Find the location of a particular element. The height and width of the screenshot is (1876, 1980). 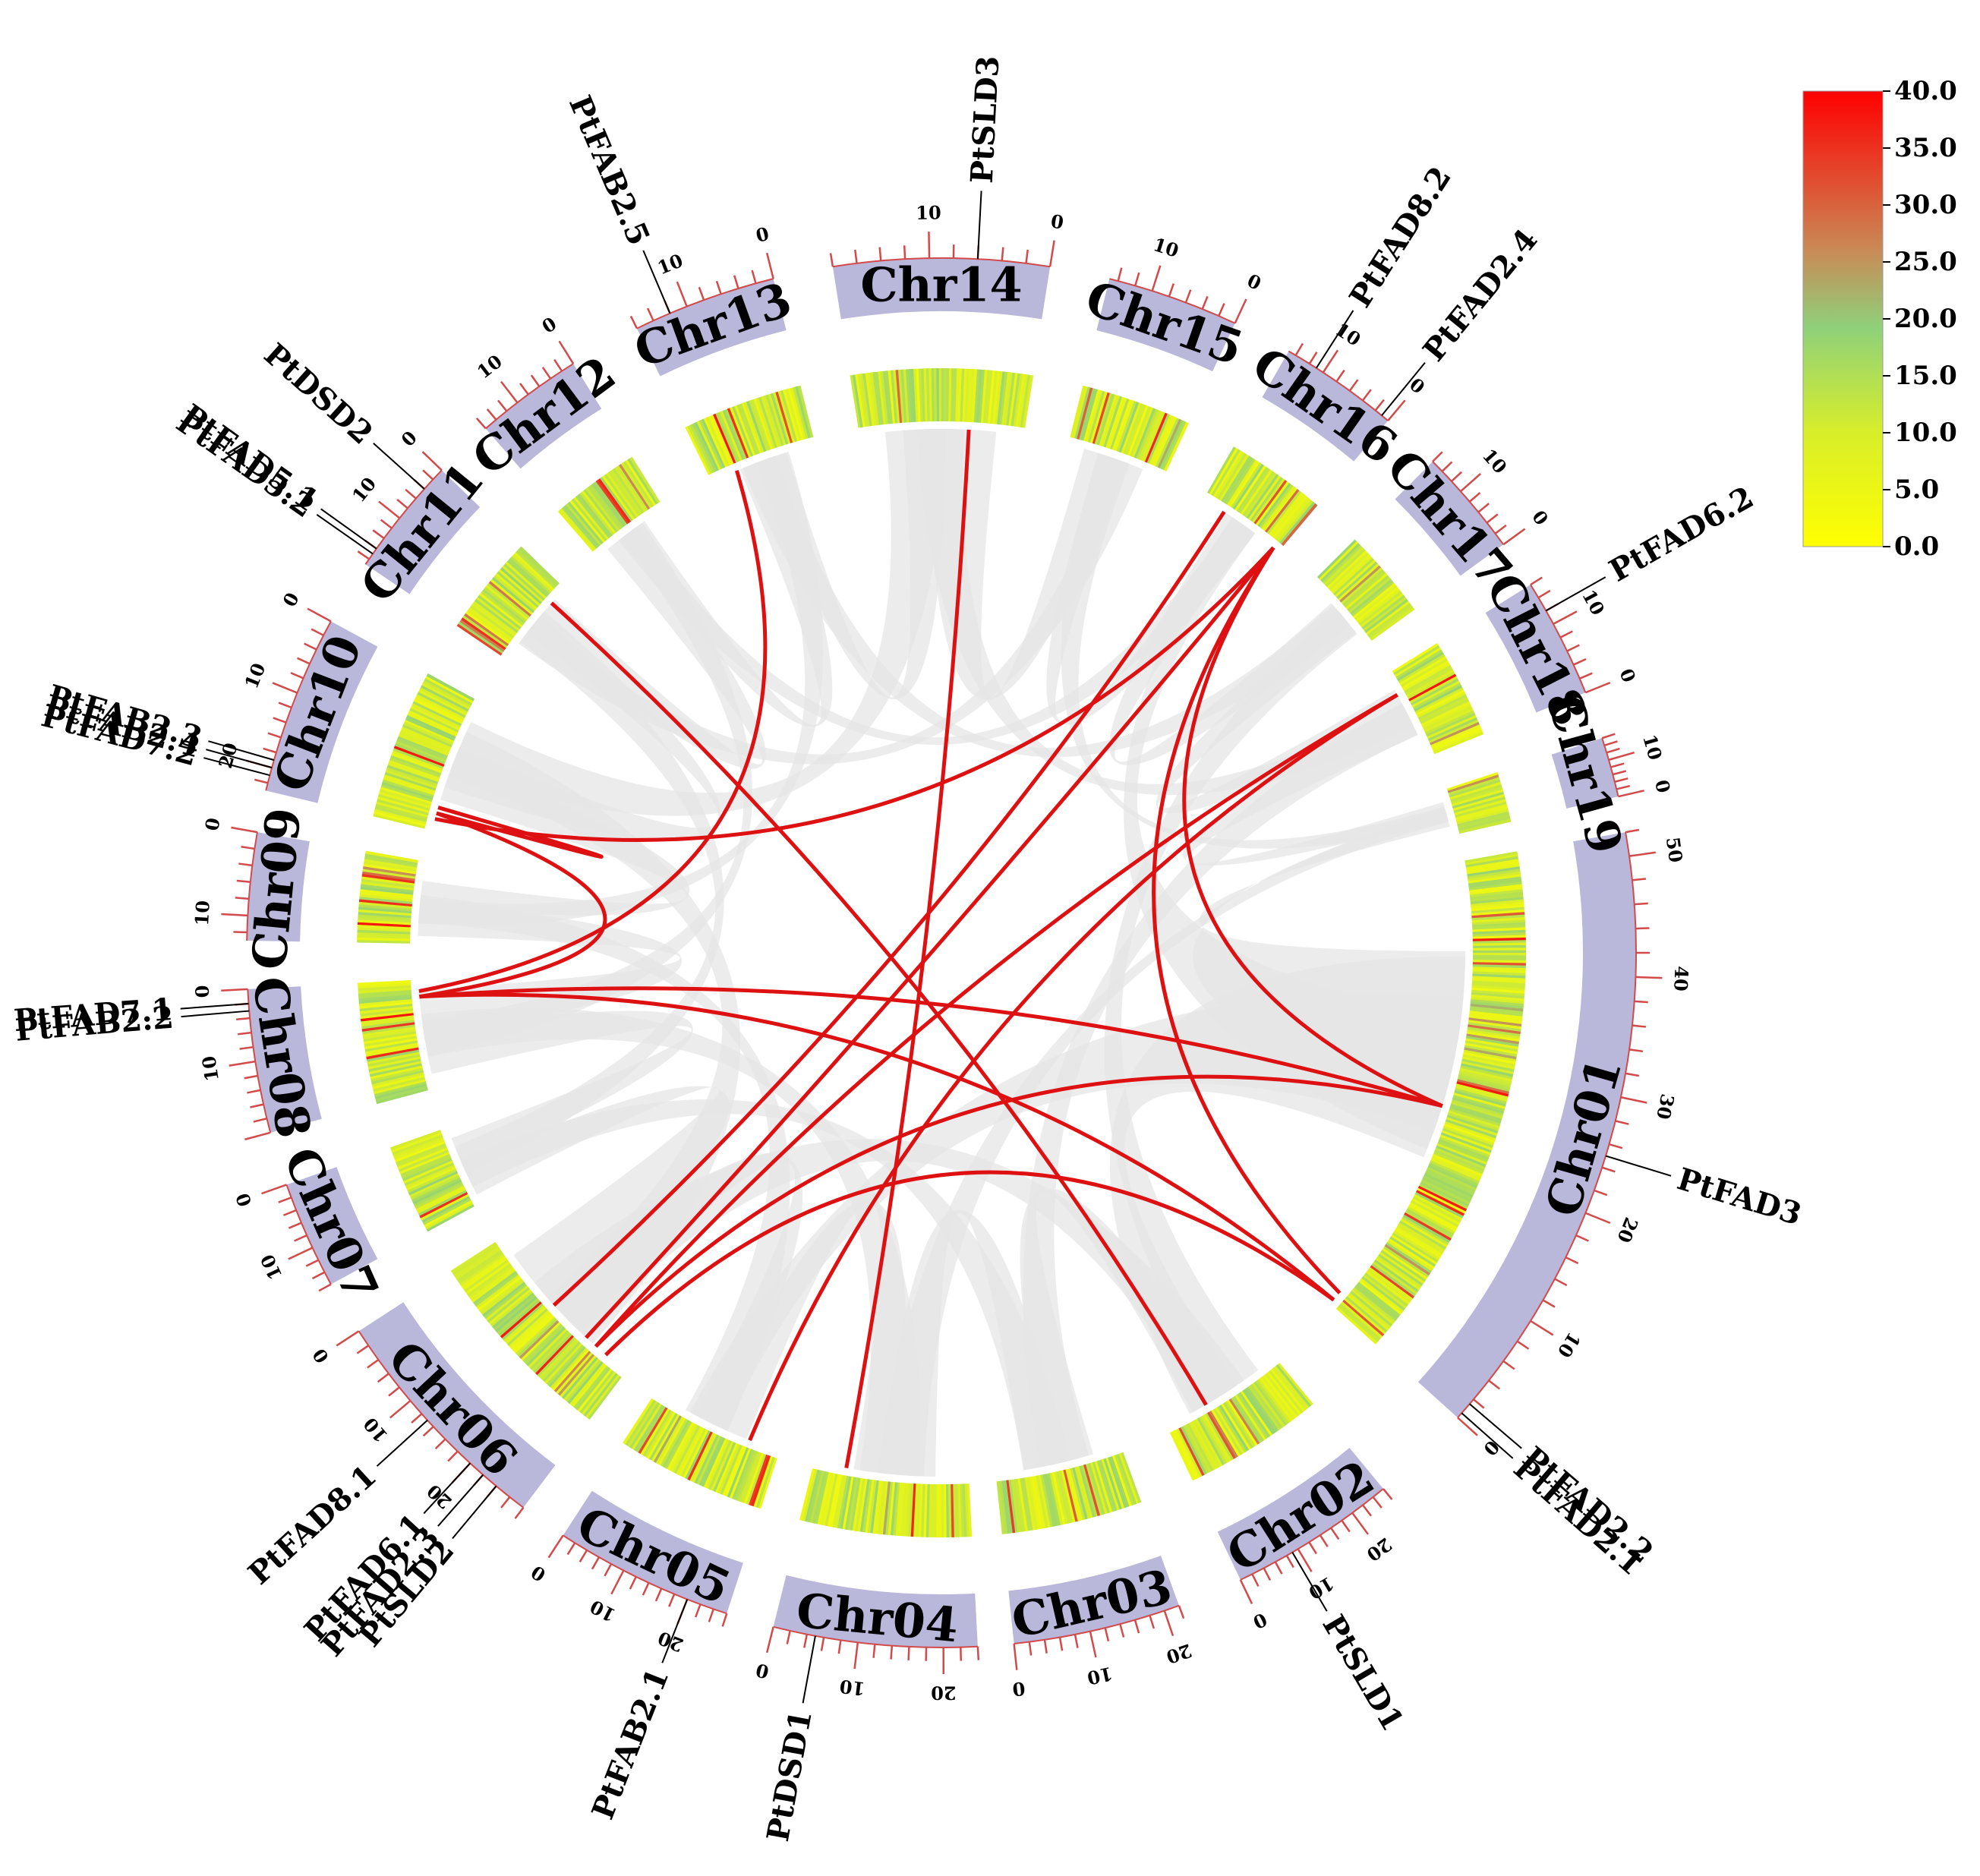

heatmap-chr05 is located at coordinates (700, 1453).